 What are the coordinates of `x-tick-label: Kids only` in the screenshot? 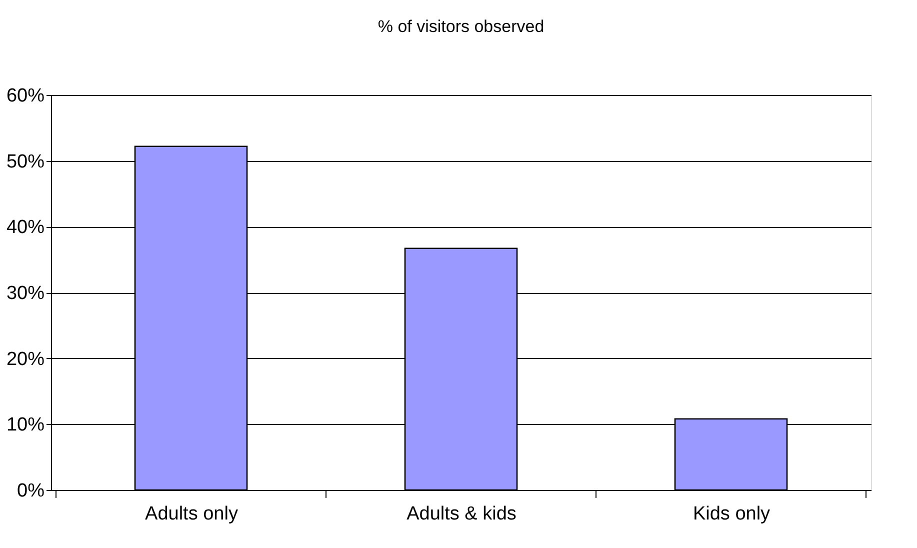 It's located at (731, 514).